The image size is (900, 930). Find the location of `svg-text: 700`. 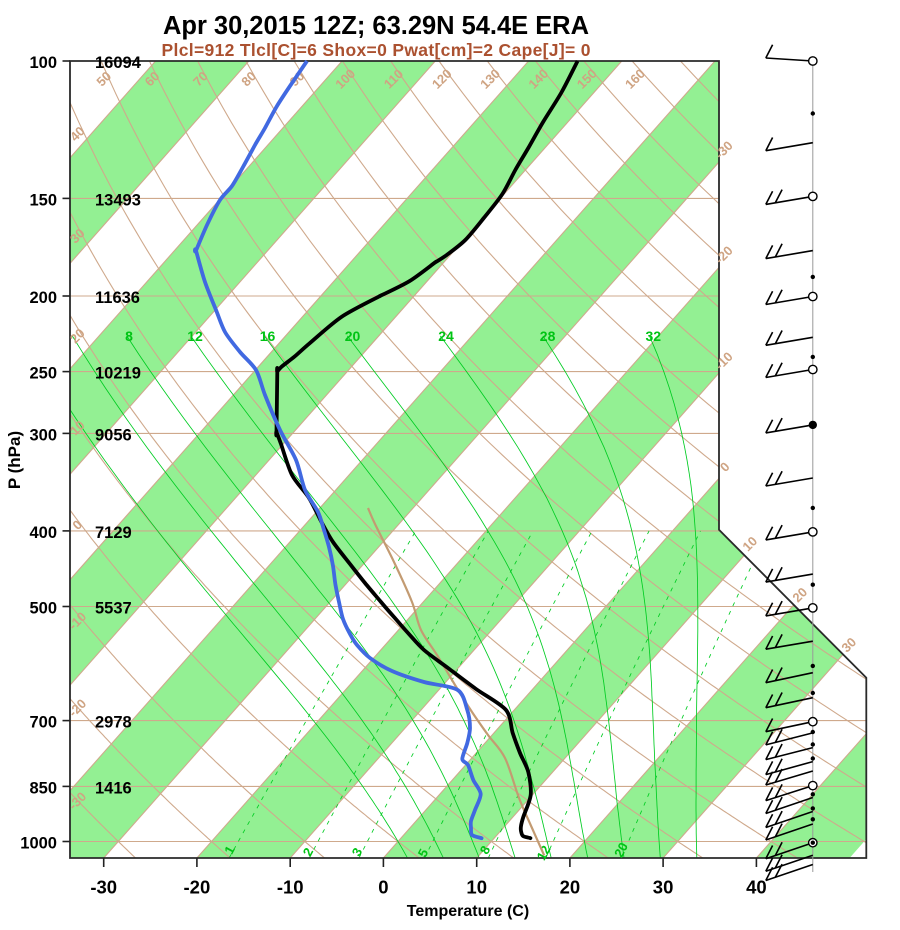

svg-text: 700 is located at coordinates (43, 723).